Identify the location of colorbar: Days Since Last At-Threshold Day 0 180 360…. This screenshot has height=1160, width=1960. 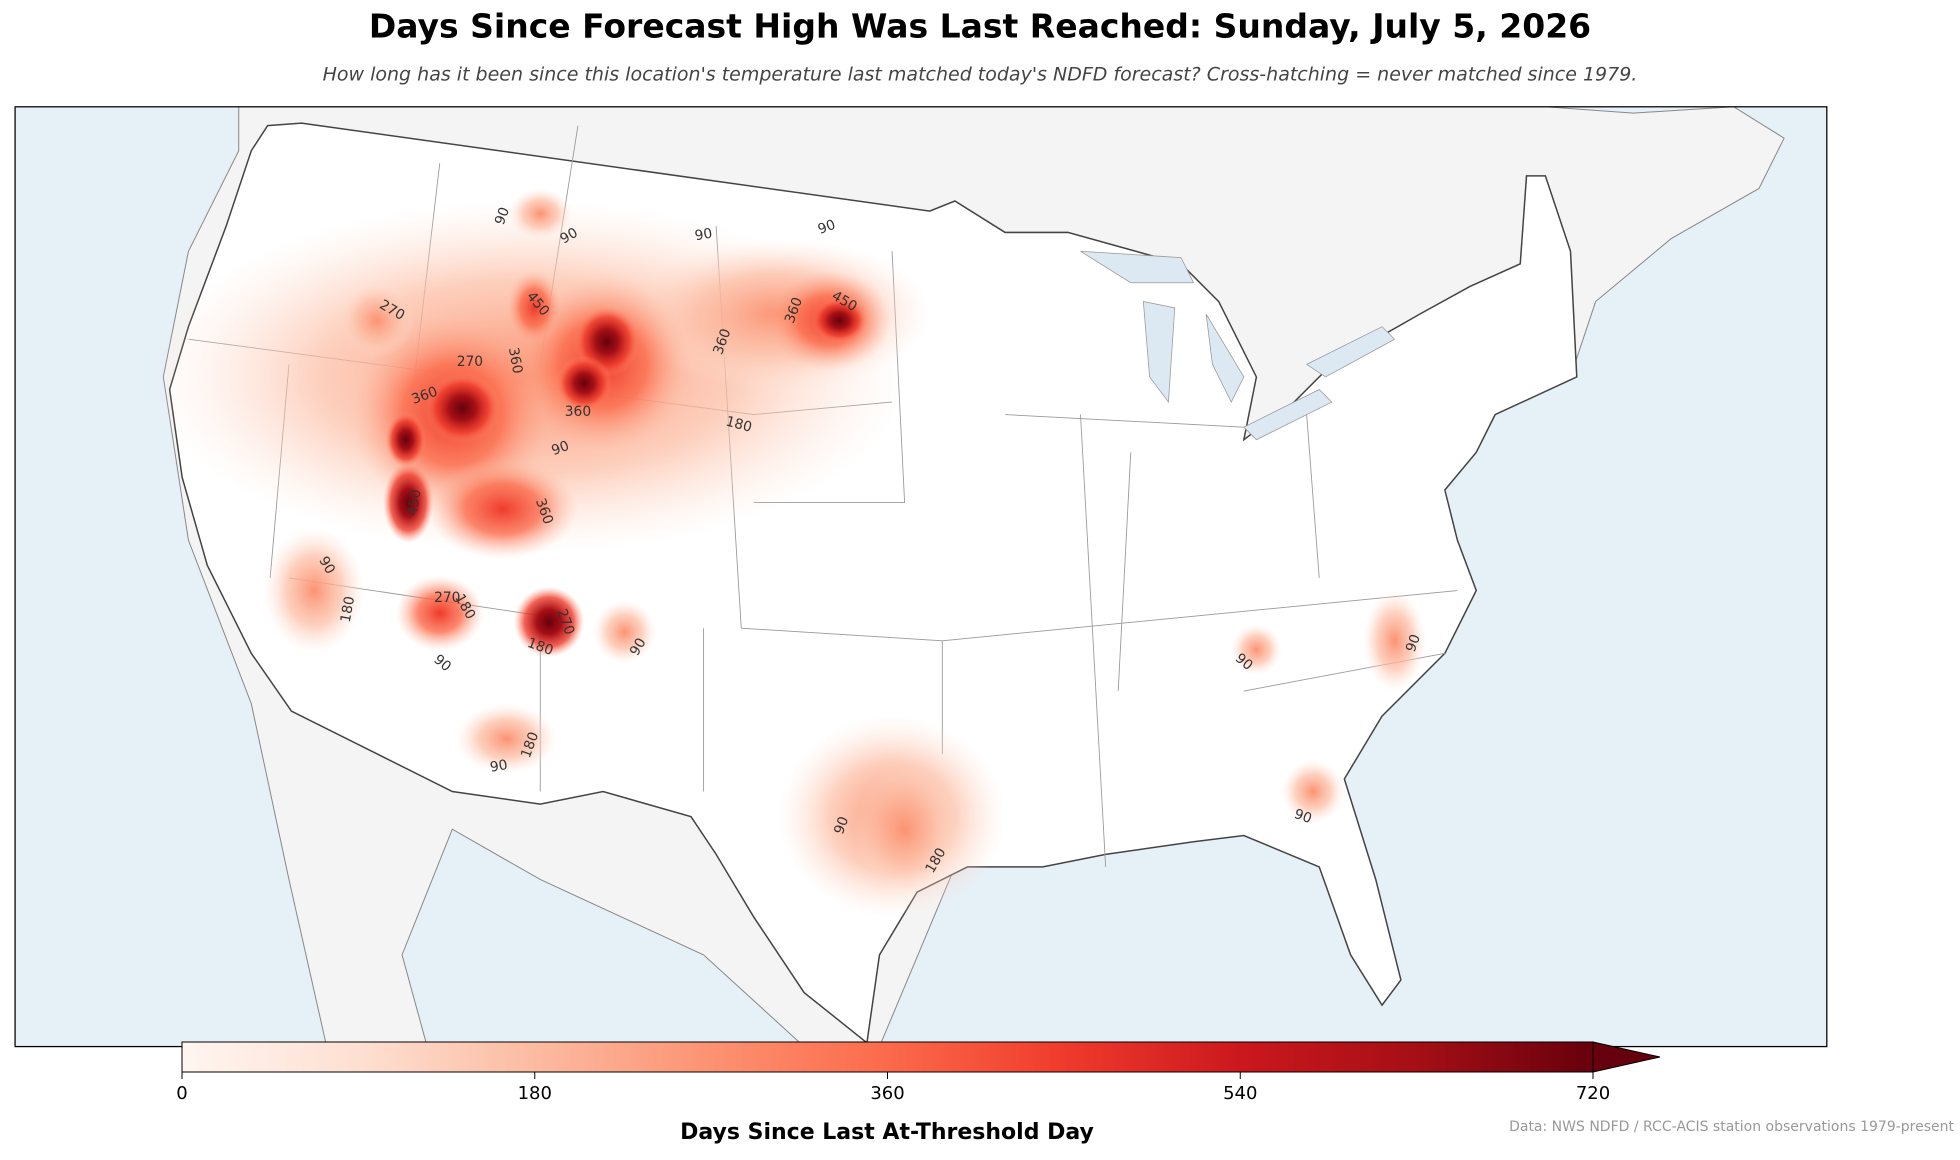
(918, 1093).